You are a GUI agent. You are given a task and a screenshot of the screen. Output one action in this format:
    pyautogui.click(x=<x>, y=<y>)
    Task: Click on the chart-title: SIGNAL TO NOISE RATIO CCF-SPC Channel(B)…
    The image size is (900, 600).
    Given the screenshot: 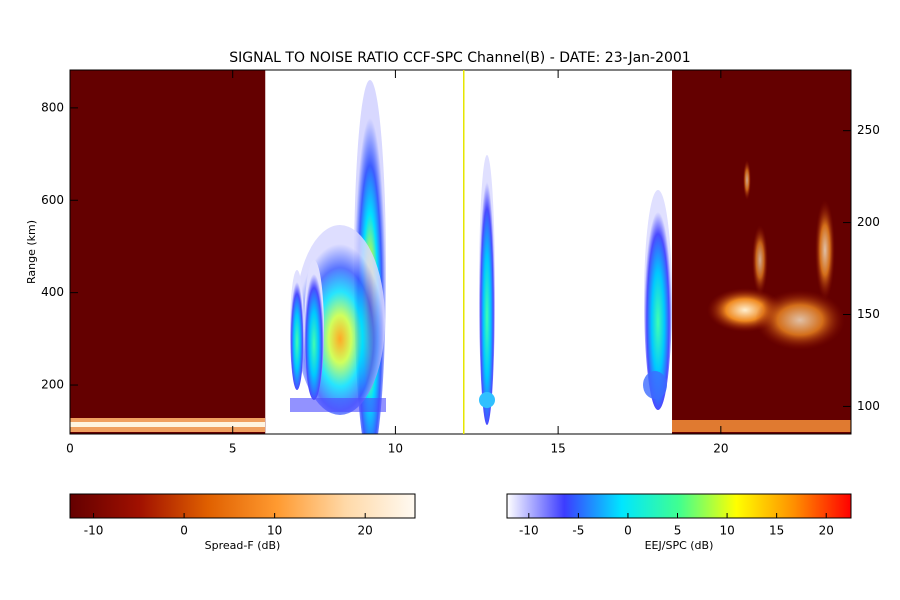 What is the action you would take?
    pyautogui.click(x=459, y=58)
    